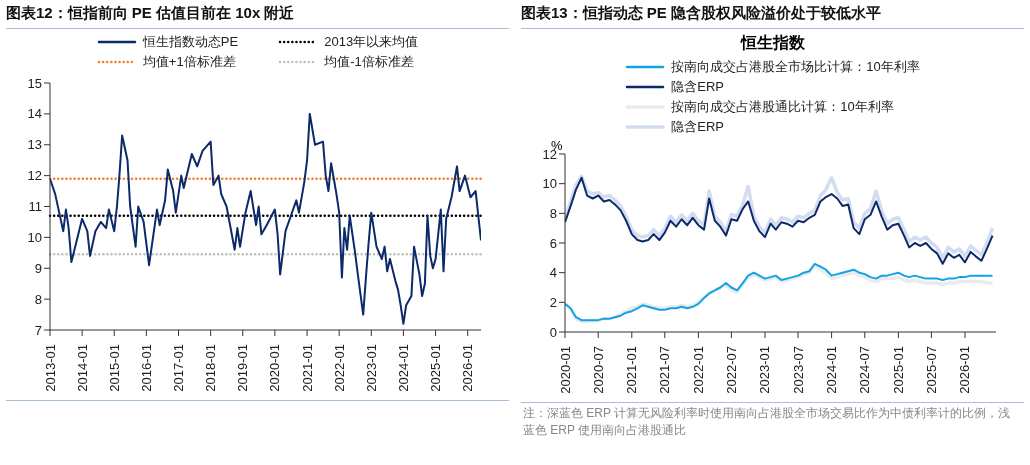 The image size is (1030, 465). I want to click on text: 注：深蓝色 ERP 计算无风险利率时使用南向占港股全市场交易比作为中债利率计的比例，浅蓝色 ERP 使用南向占港股通比, so click(767, 422).